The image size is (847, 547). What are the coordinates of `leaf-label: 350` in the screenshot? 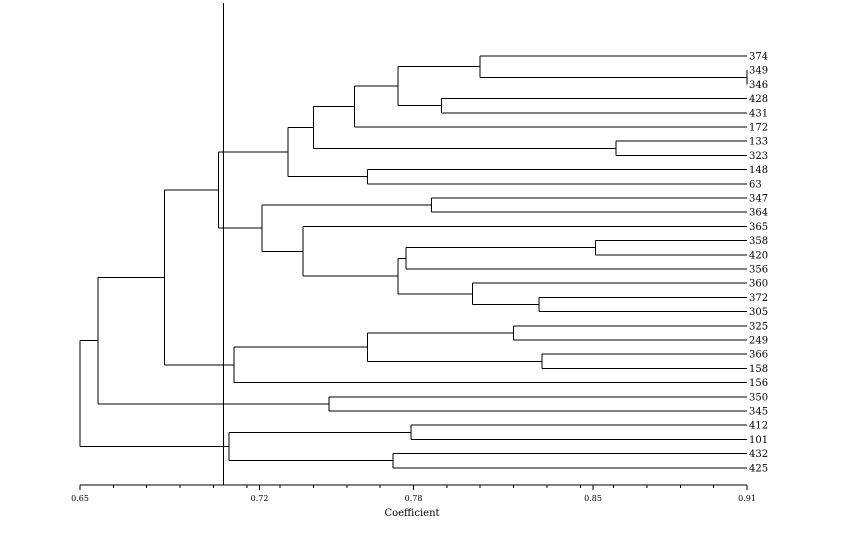 It's located at (758, 397).